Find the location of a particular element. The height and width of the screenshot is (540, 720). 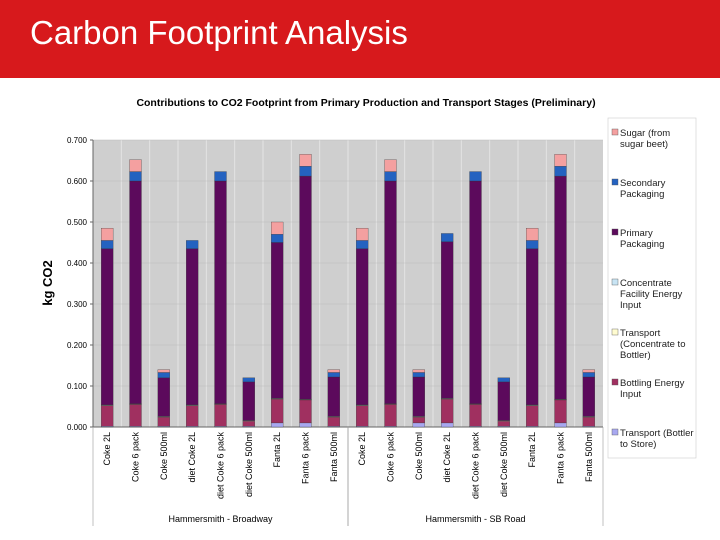

legend-label: Primary Packaging is located at coordinates (642, 239).